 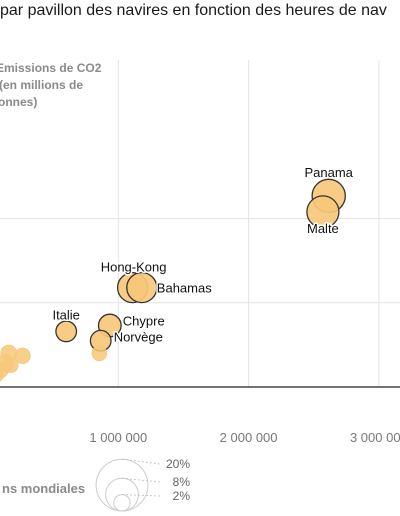 I want to click on point-label-malte: Malte, so click(x=323, y=228).